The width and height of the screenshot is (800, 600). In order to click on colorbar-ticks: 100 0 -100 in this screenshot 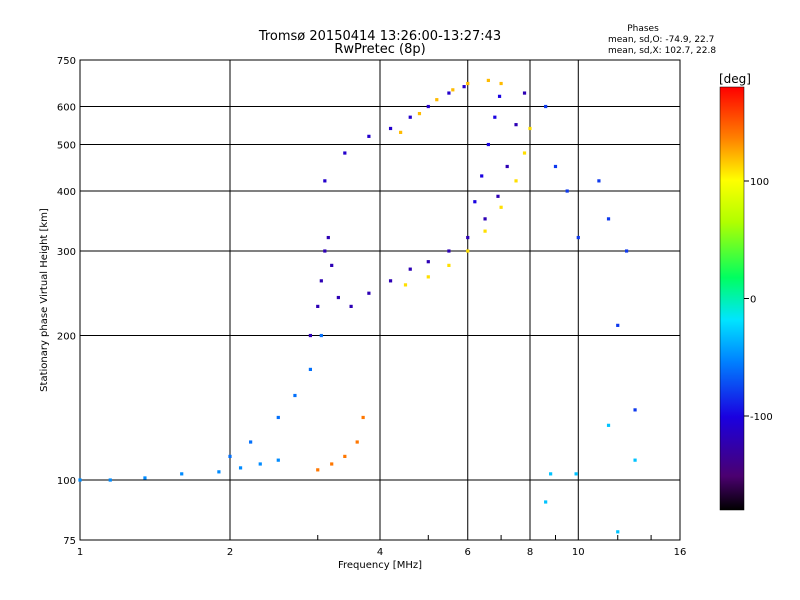, I will do `click(758, 300)`.